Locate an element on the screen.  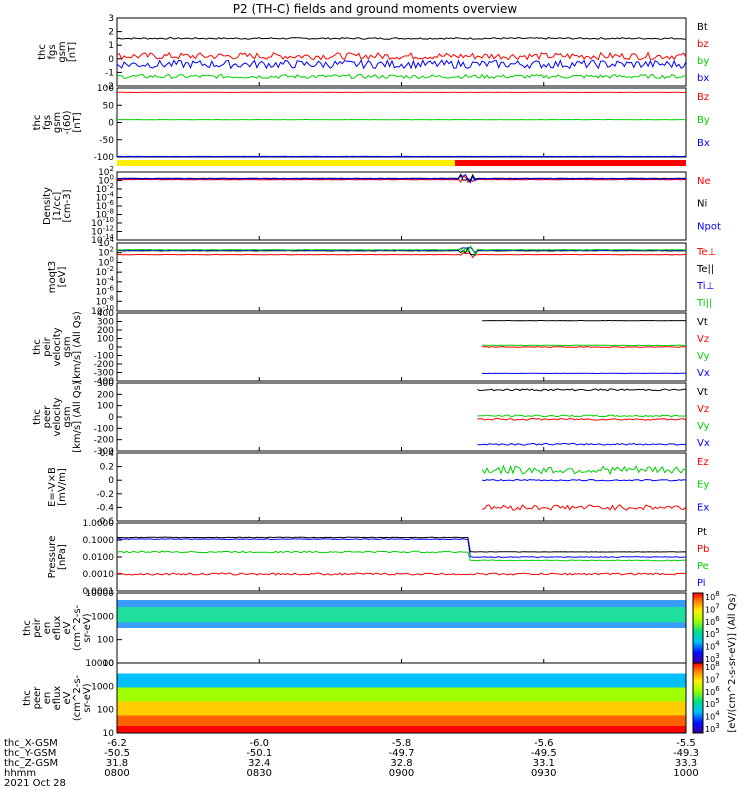
x-tick-label: 0830 is located at coordinates (259, 773).